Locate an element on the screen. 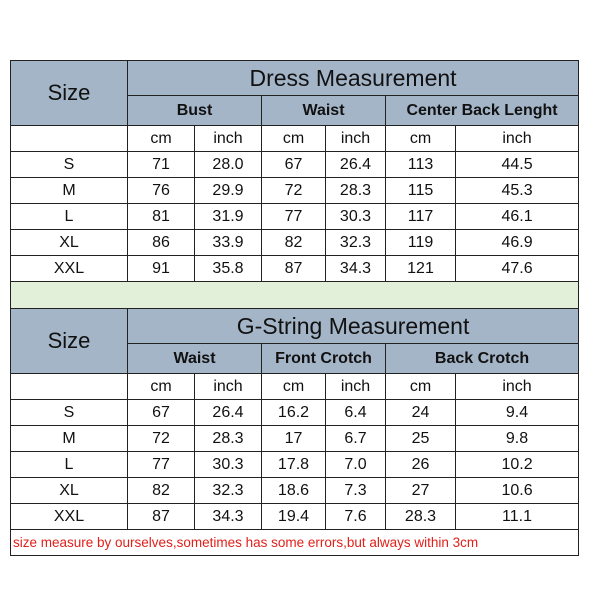  dress-value-cell: 71 is located at coordinates (161, 164).